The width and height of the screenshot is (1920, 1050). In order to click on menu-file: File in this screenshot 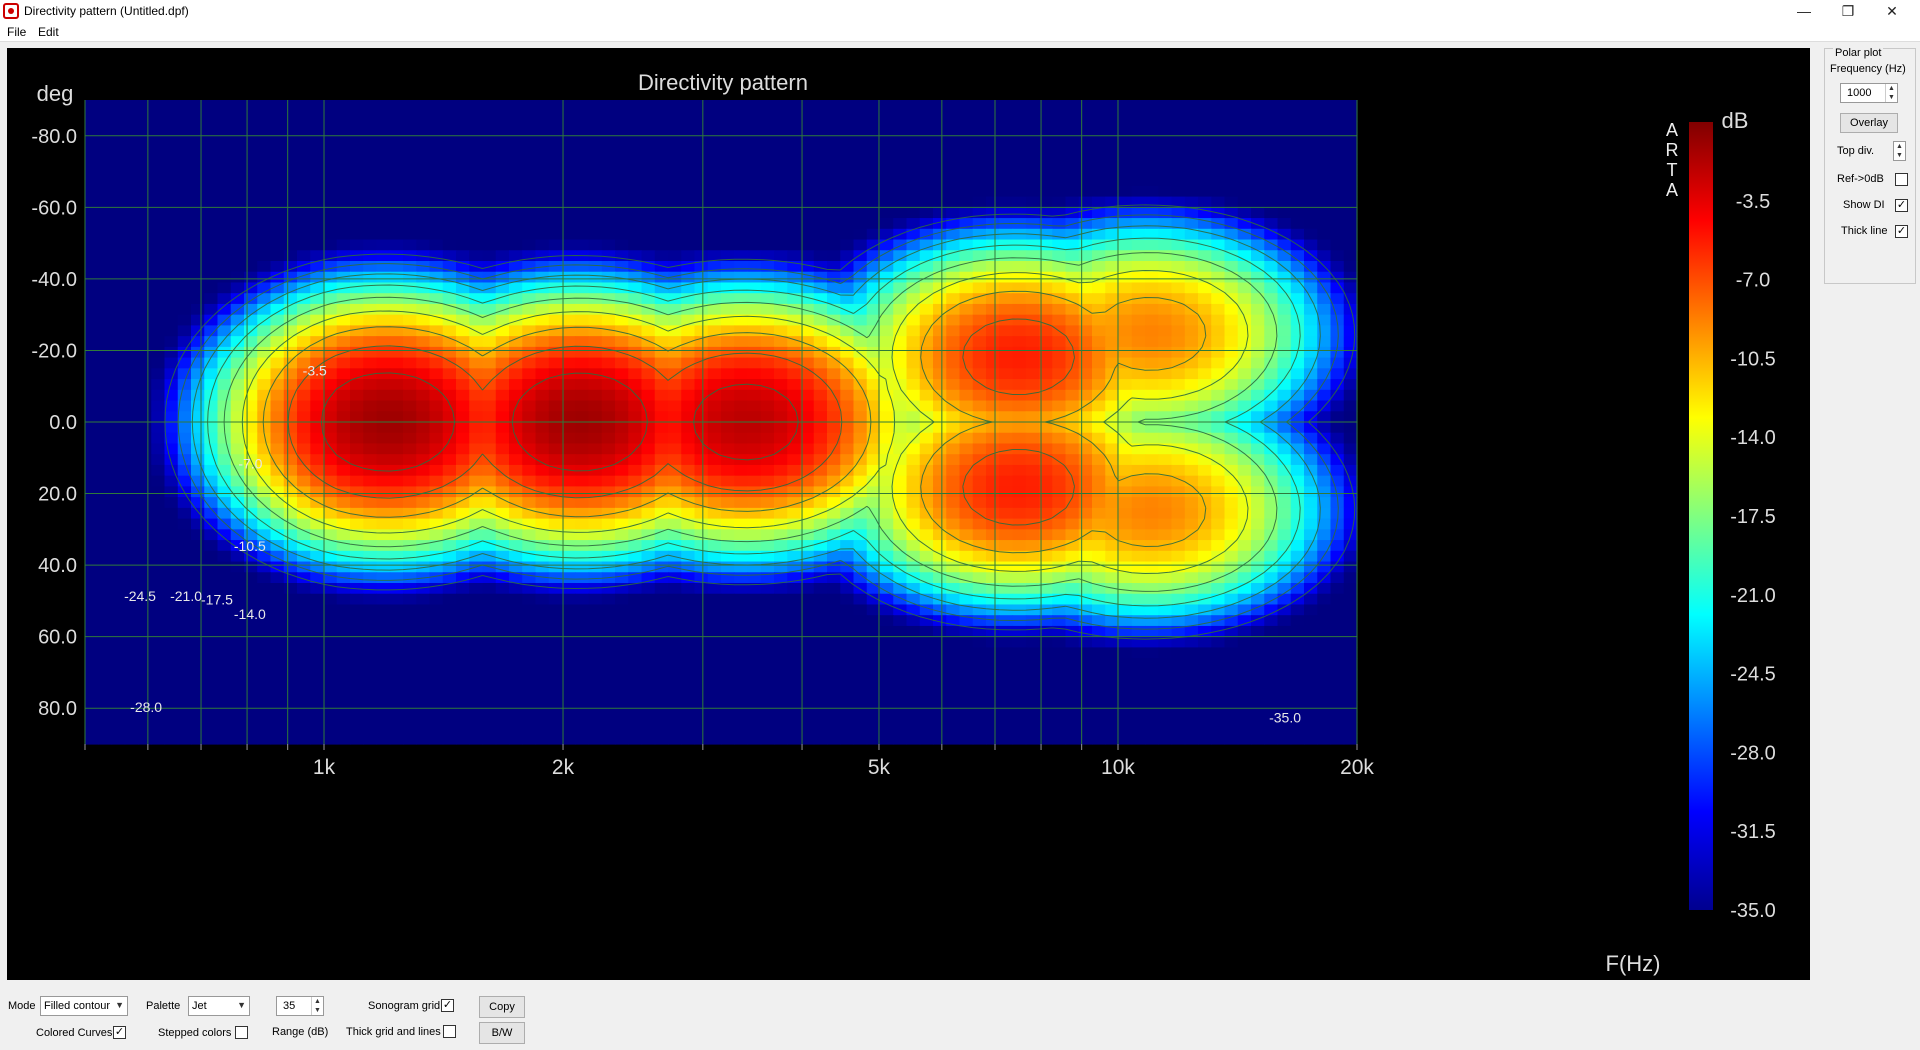, I will do `click(17, 32)`.